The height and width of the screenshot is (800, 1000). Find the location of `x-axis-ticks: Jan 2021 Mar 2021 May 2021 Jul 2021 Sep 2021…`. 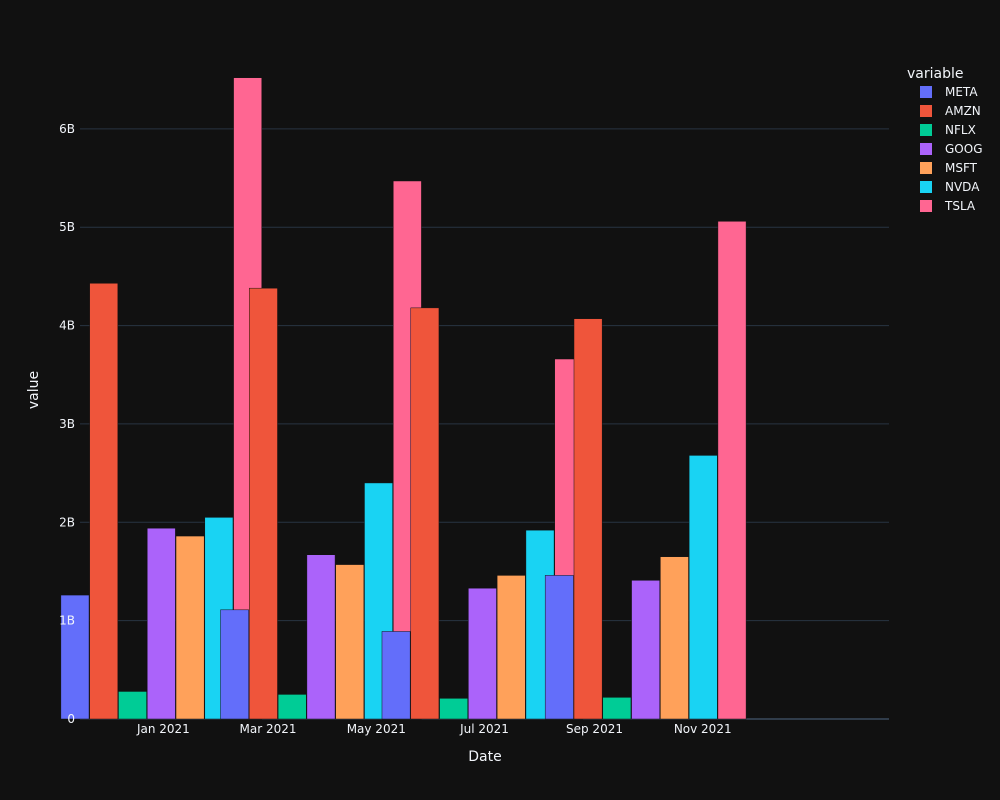

x-axis-ticks: Jan 2021 Mar 2021 May 2021 Jul 2021 Sep 2021… is located at coordinates (434, 729).